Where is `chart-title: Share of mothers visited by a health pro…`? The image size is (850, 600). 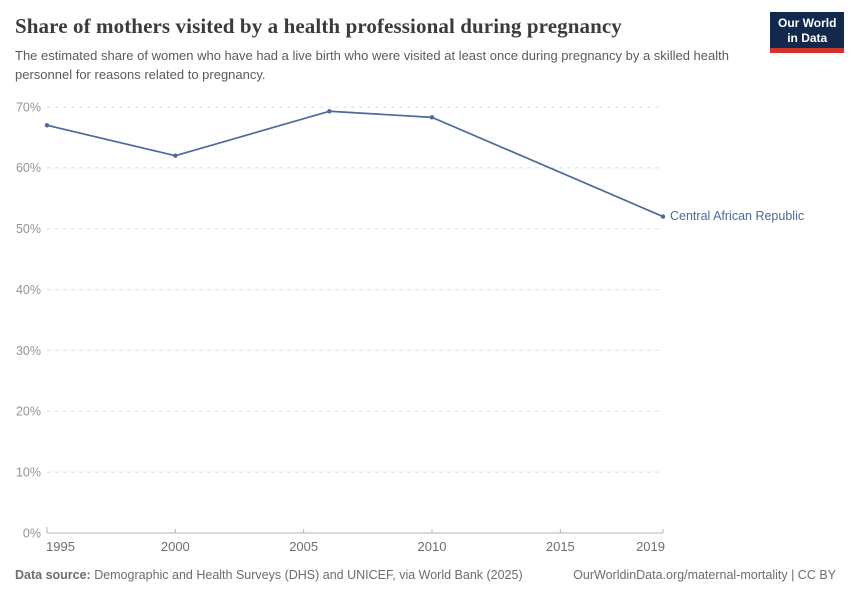 chart-title: Share of mothers visited by a health pro… is located at coordinates (318, 26).